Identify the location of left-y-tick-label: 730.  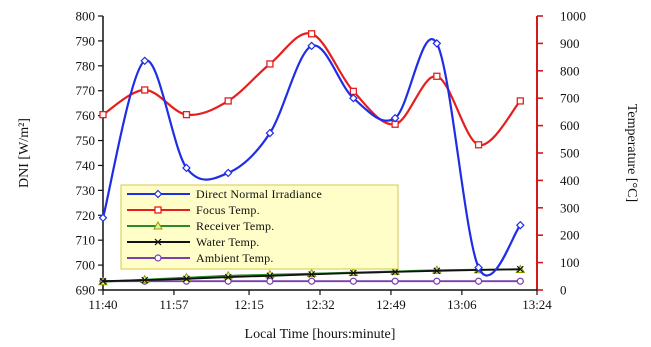
(86, 190).